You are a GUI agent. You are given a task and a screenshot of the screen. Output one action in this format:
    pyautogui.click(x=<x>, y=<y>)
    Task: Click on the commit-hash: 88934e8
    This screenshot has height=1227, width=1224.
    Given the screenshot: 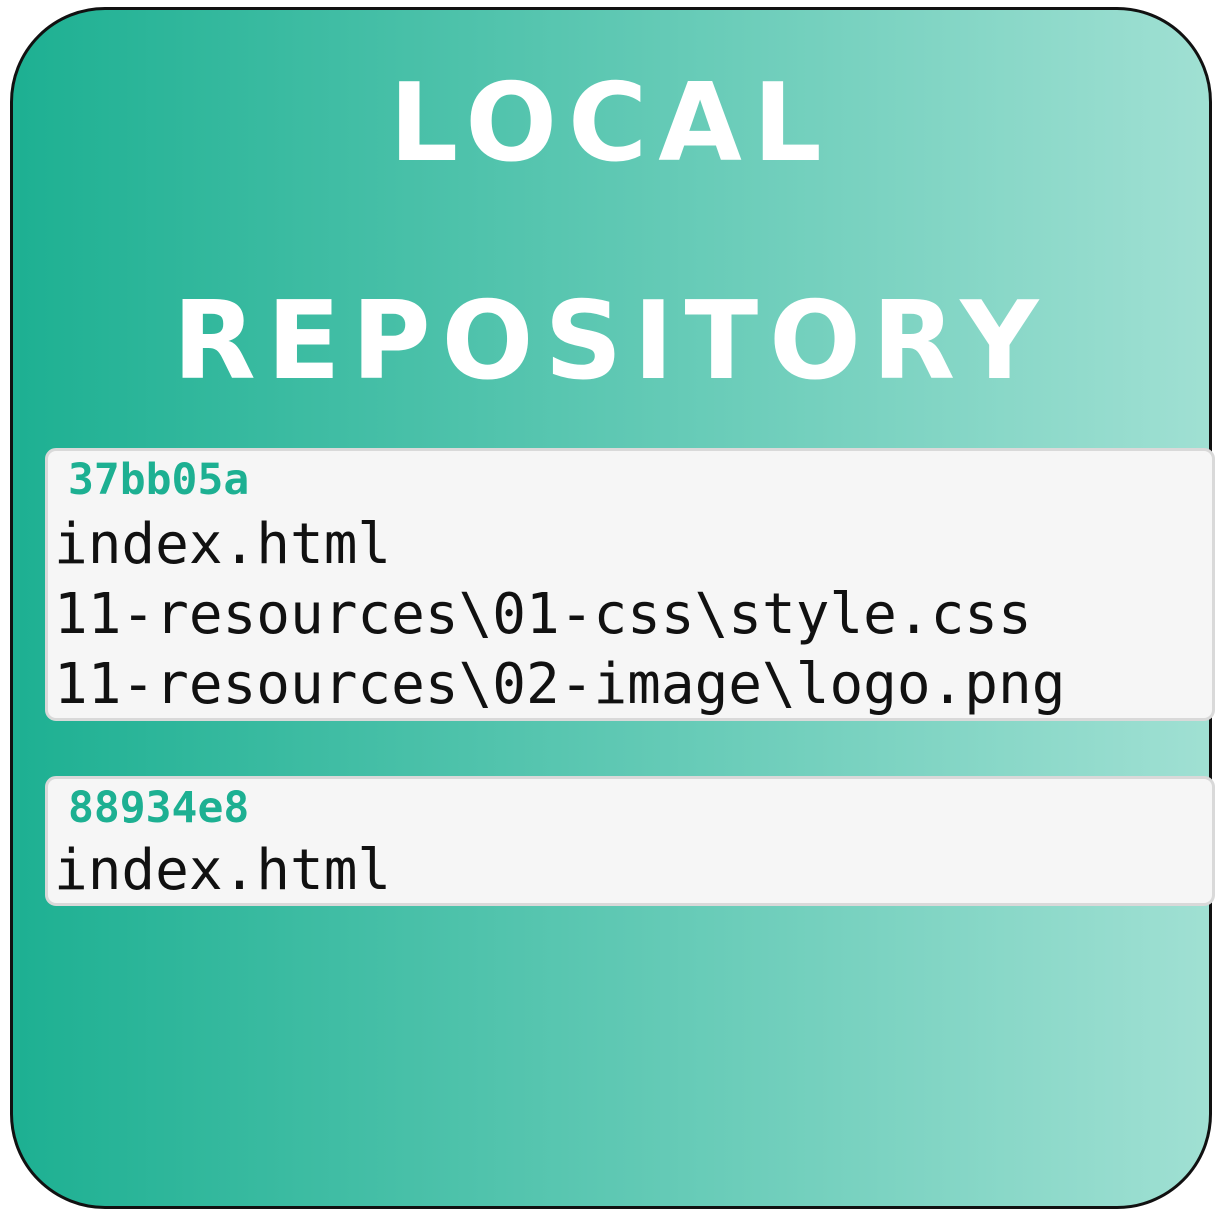 What is the action you would take?
    pyautogui.click(x=159, y=808)
    